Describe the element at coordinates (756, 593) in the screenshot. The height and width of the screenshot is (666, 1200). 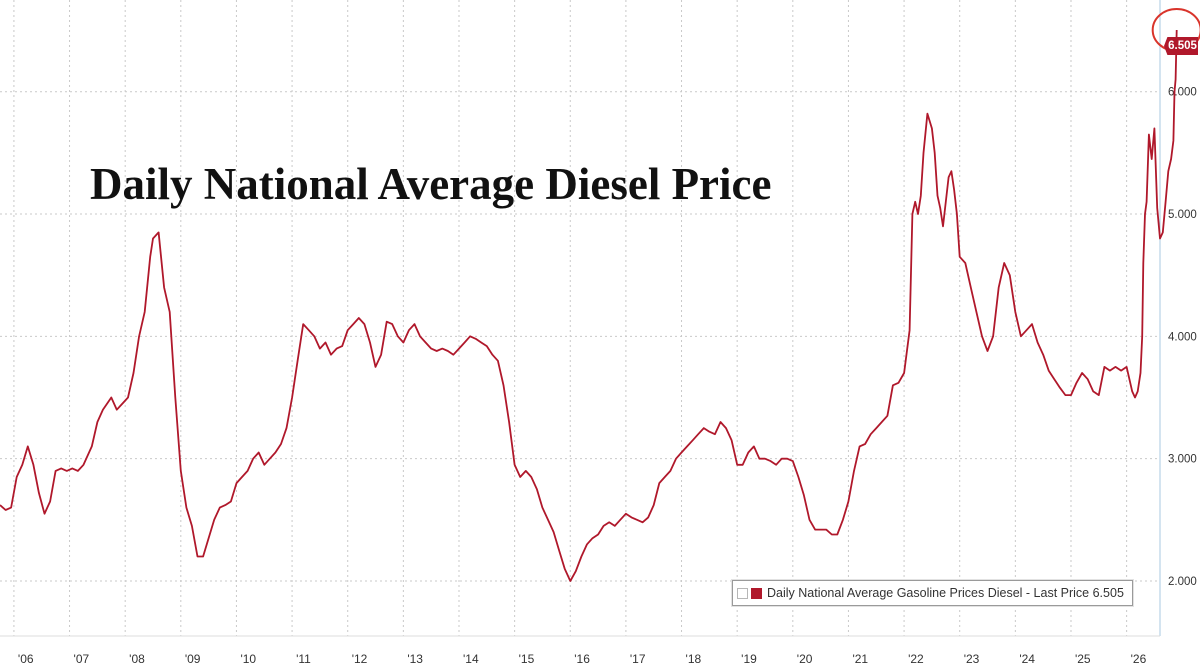
I see `legend-swatch` at that location.